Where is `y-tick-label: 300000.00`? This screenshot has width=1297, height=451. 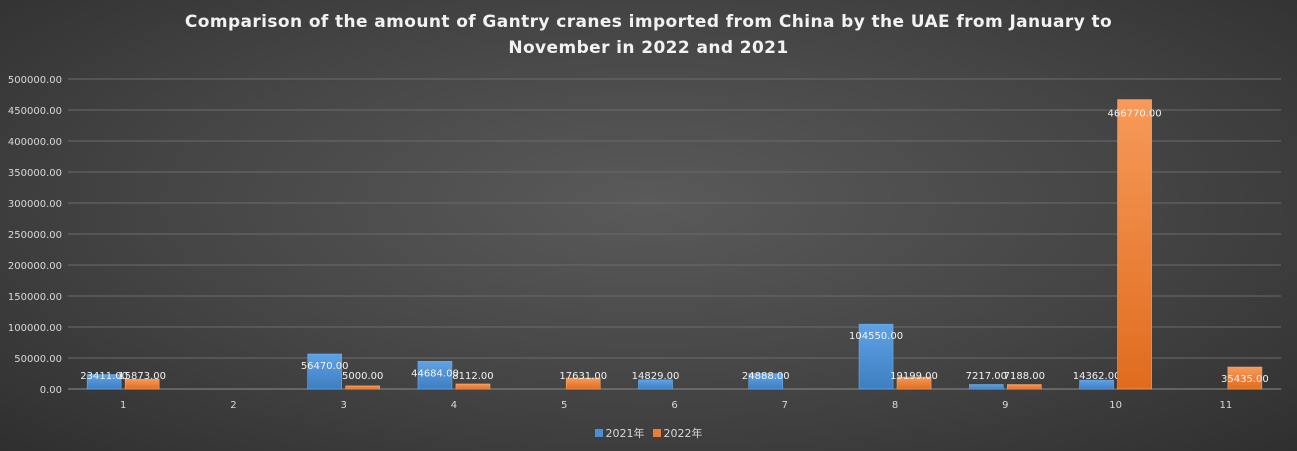 y-tick-label: 300000.00 is located at coordinates (35, 204).